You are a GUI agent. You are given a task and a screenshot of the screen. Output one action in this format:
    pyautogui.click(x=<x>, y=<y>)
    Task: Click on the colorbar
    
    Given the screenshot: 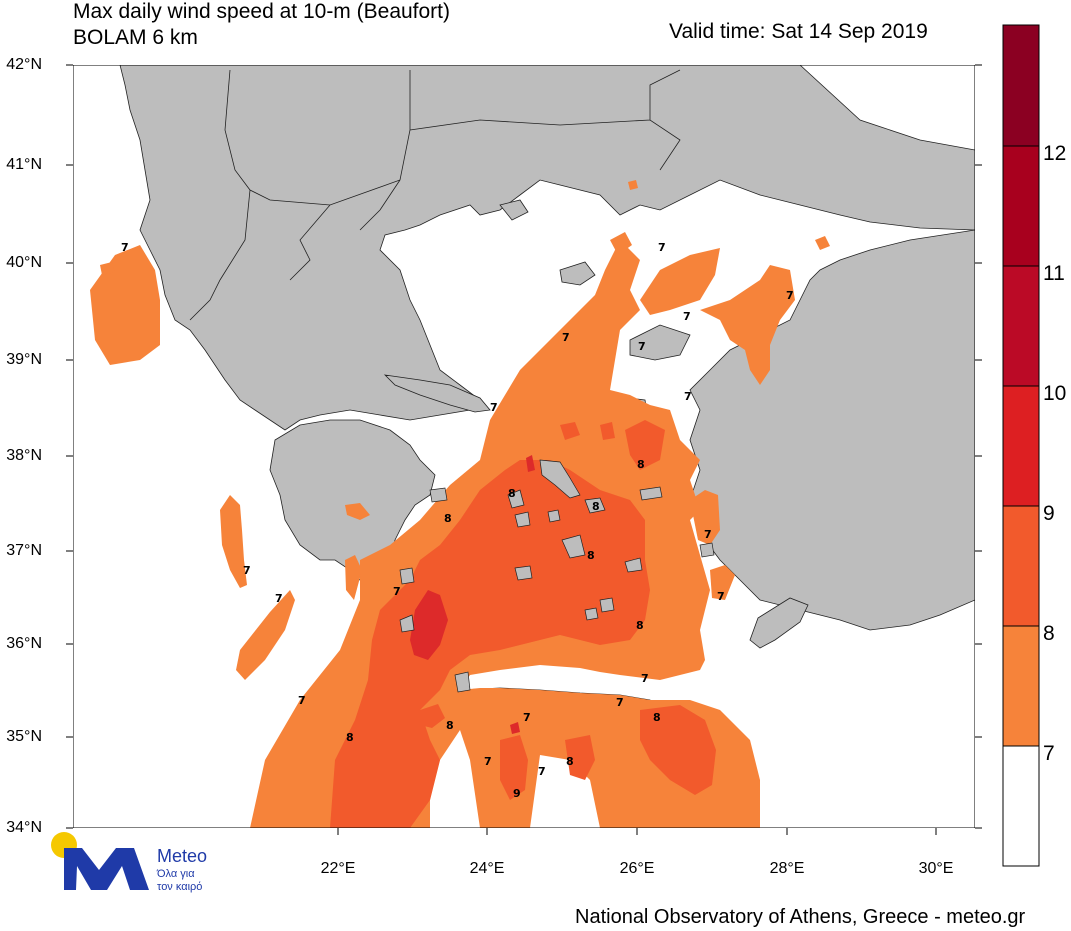 What is the action you would take?
    pyautogui.click(x=1021, y=445)
    